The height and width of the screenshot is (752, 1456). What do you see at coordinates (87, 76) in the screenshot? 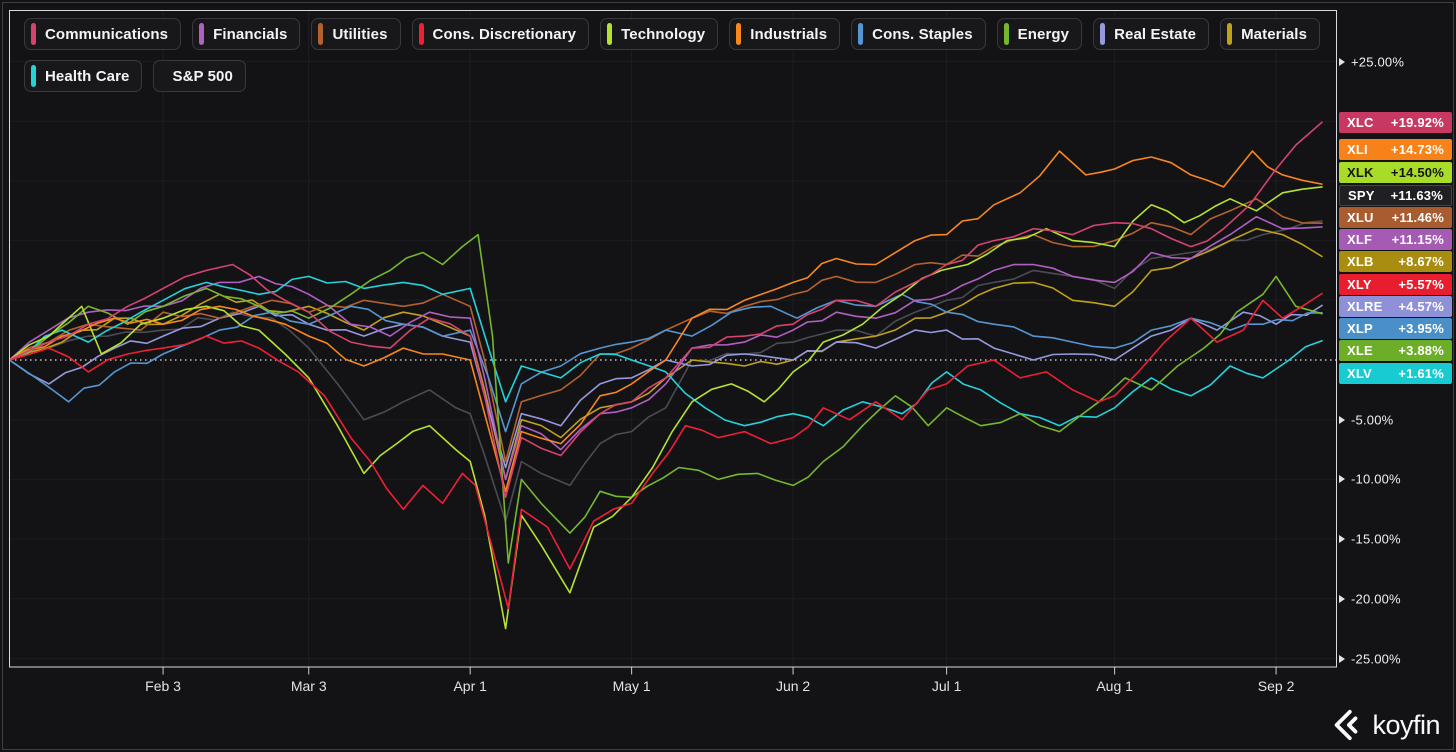
I see `legend-chip-label: Health Care` at bounding box center [87, 76].